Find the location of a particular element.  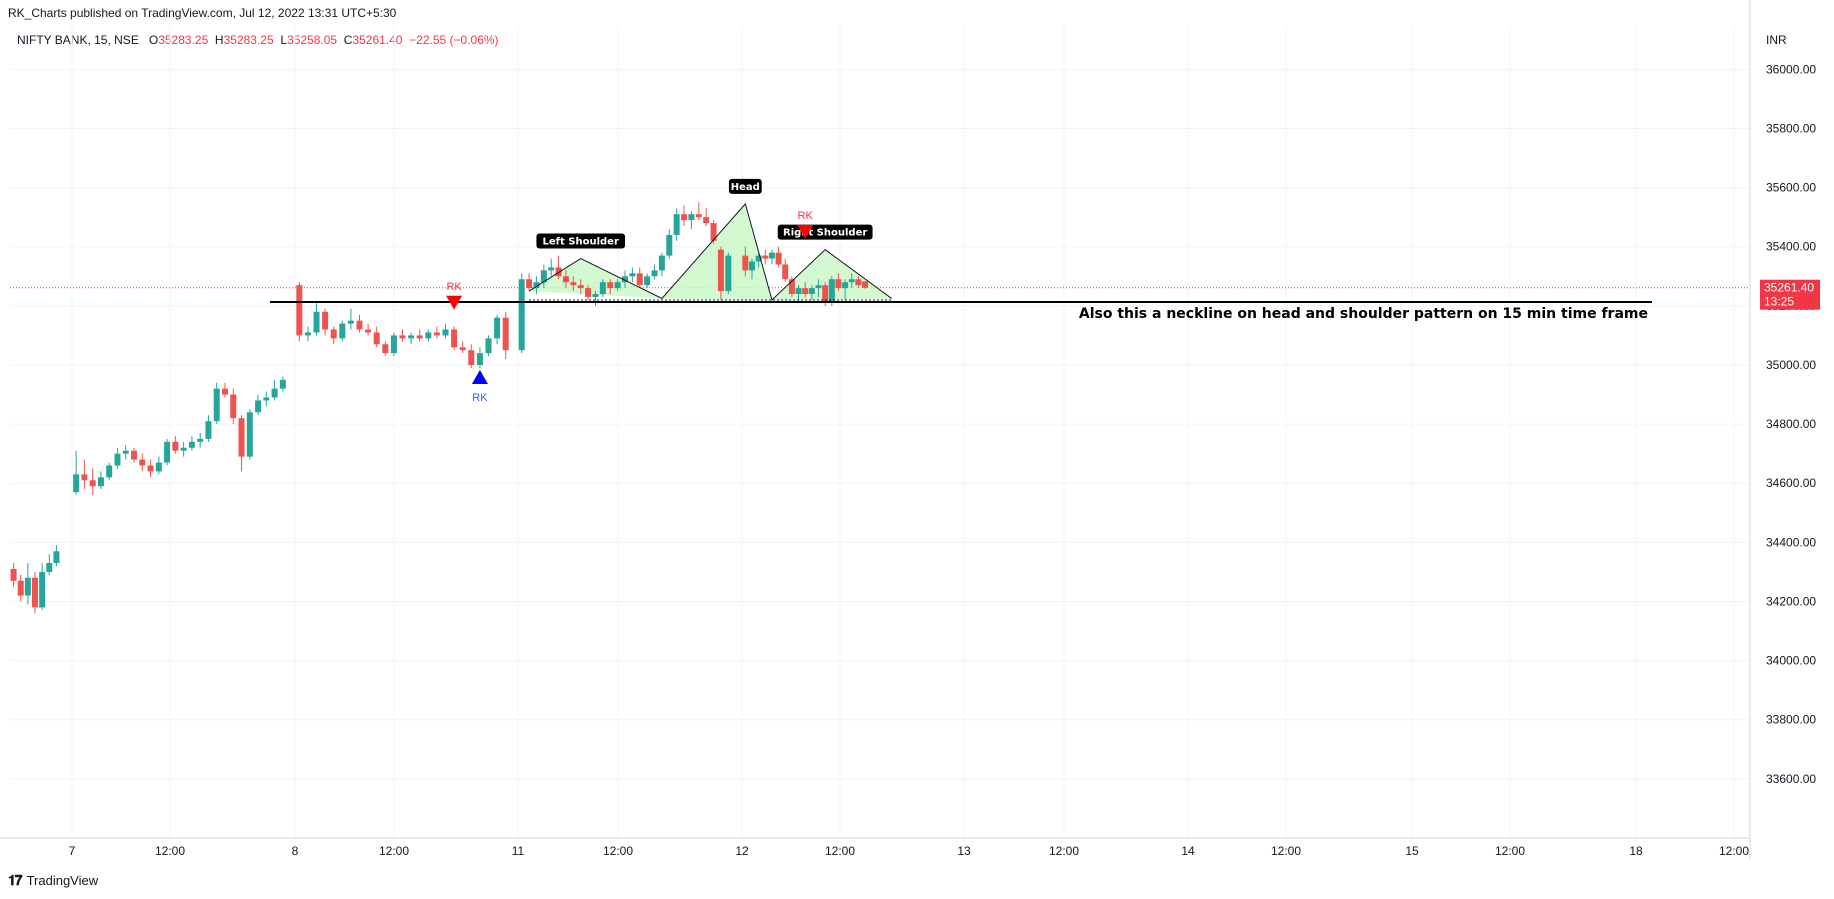

bar-countdown: 13:25 is located at coordinates (1779, 302).